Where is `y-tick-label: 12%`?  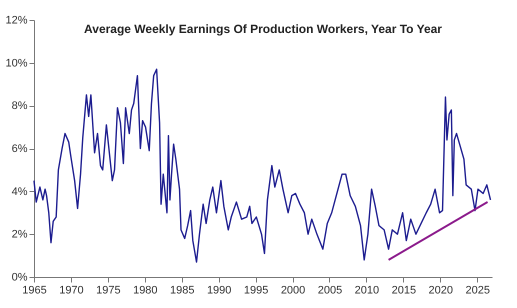 y-tick-label: 12% is located at coordinates (16, 20).